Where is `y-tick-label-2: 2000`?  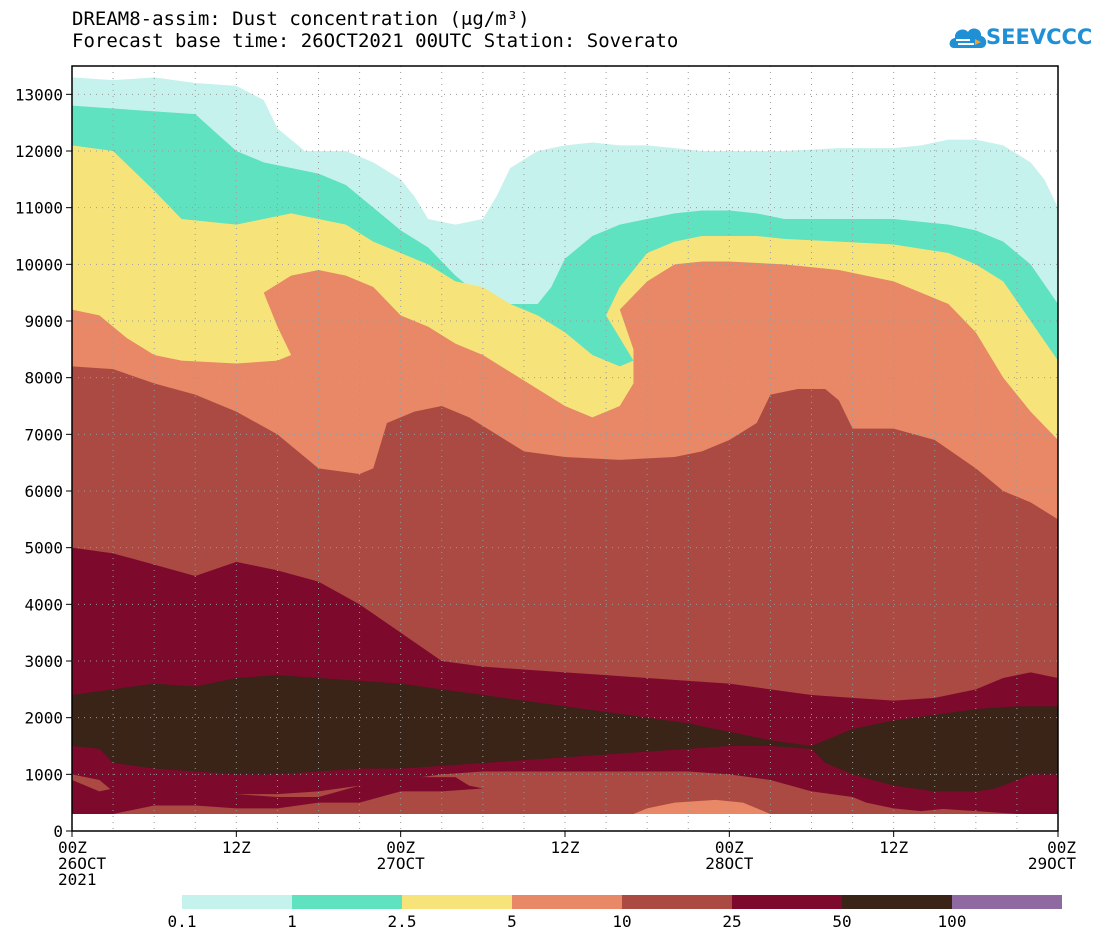 y-tick-label-2: 2000 is located at coordinates (43, 718).